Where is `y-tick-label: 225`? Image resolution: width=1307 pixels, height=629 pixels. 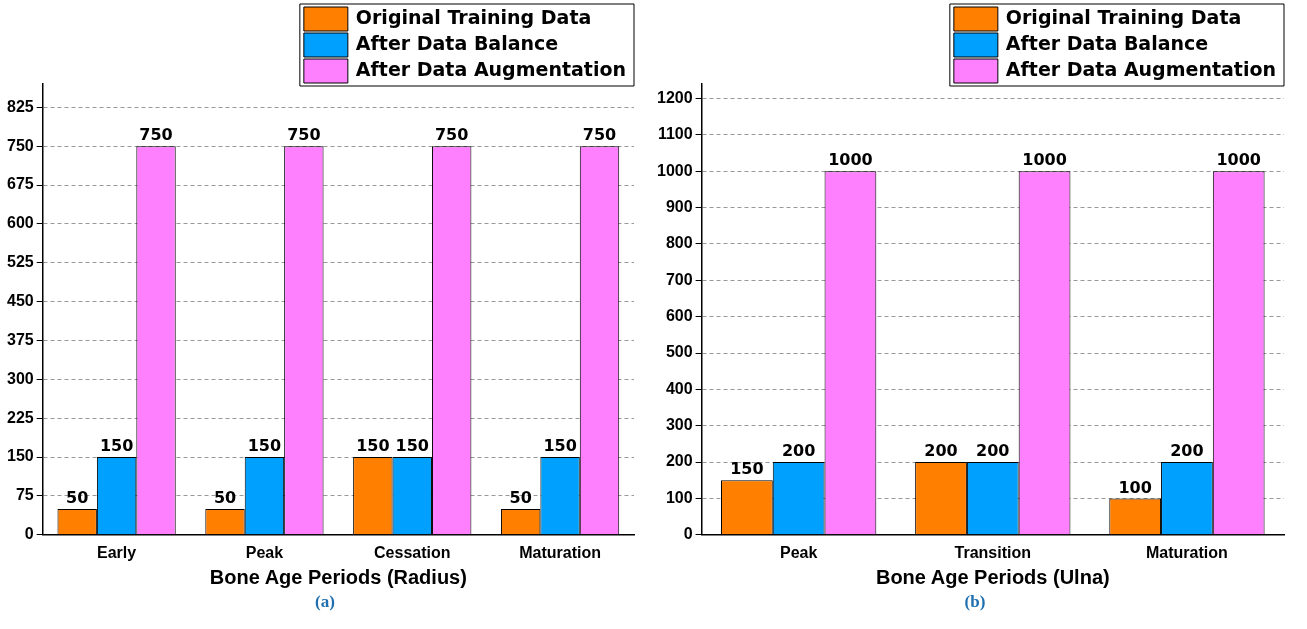 y-tick-label: 225 is located at coordinates (20, 417).